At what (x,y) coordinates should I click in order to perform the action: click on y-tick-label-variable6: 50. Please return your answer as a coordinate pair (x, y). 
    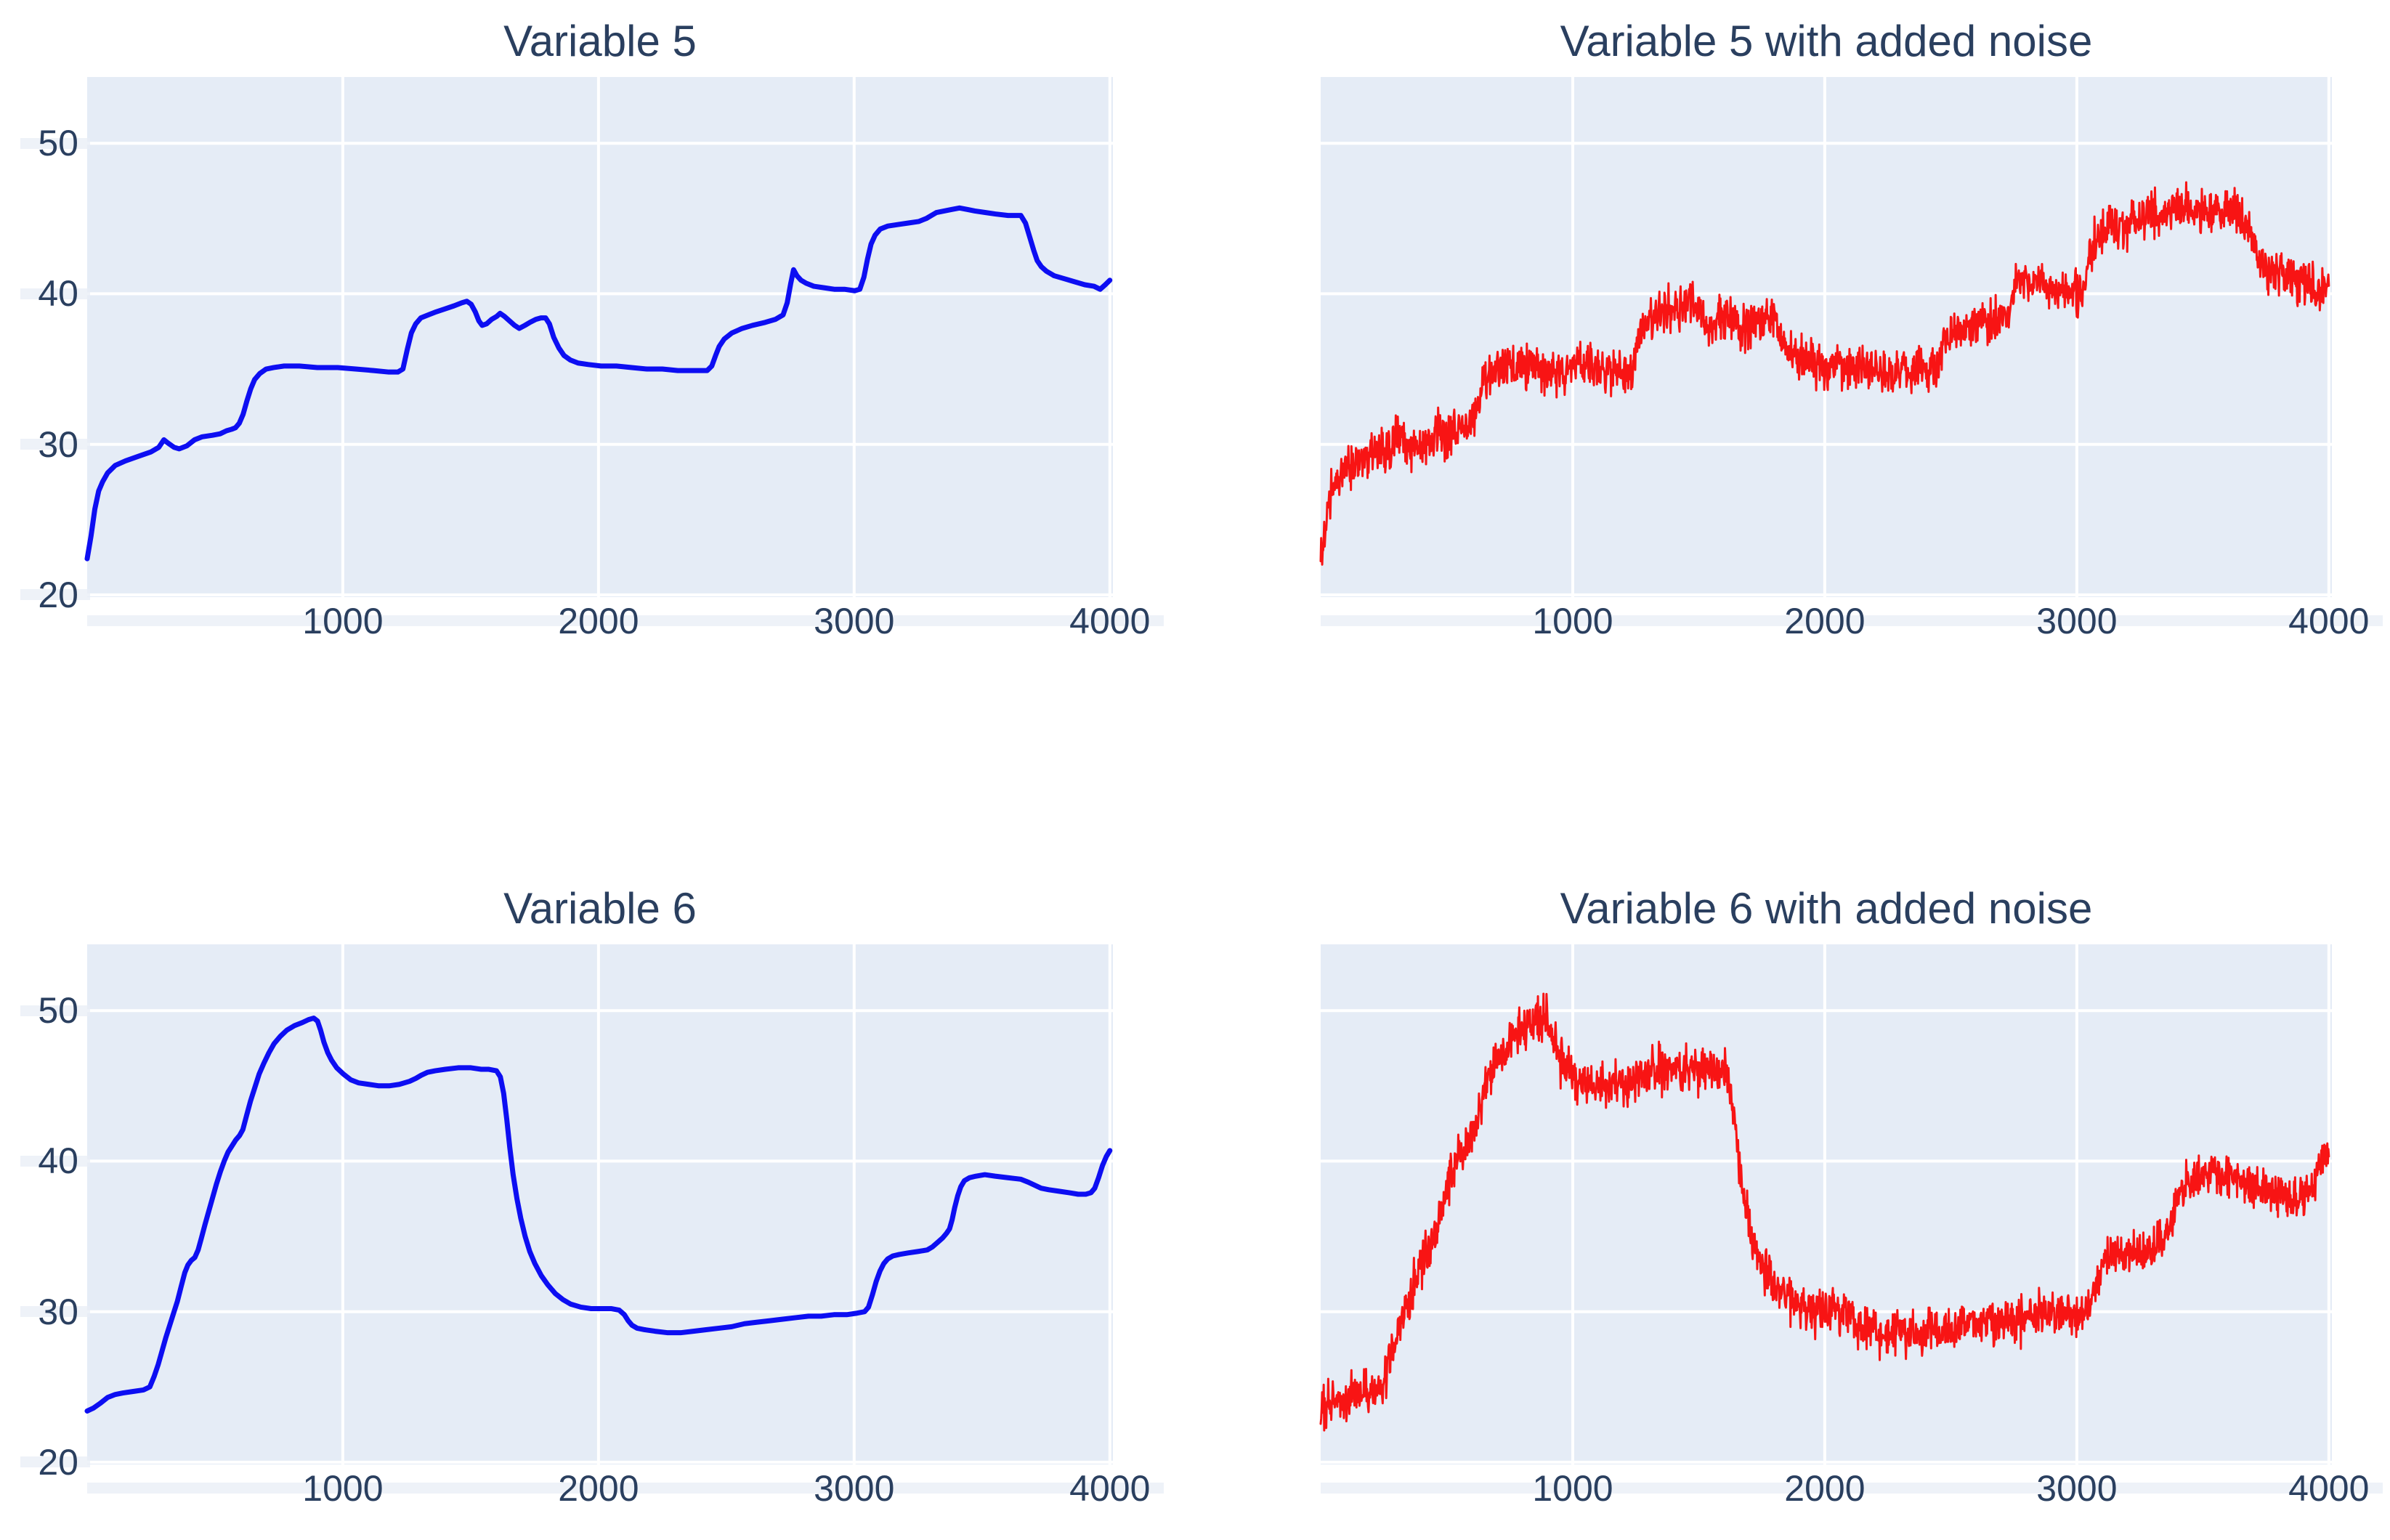
    Looking at the image, I should click on (58, 1011).